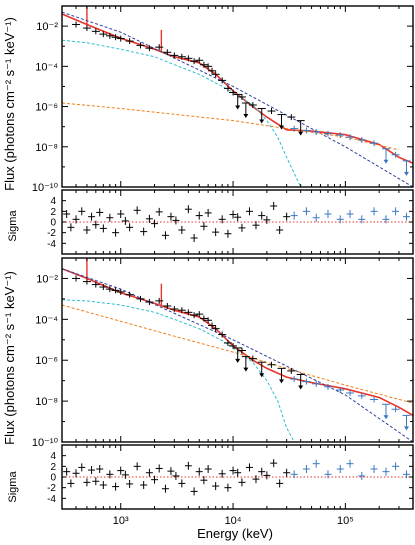  Describe the element at coordinates (235, 533) in the screenshot. I see `x-axis-label: Energy (keV)` at that location.